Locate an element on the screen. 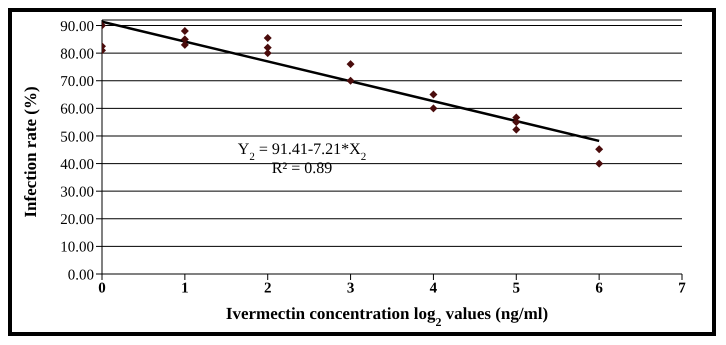 The image size is (726, 345). y-tick-label: 60.00 is located at coordinates (77, 110).